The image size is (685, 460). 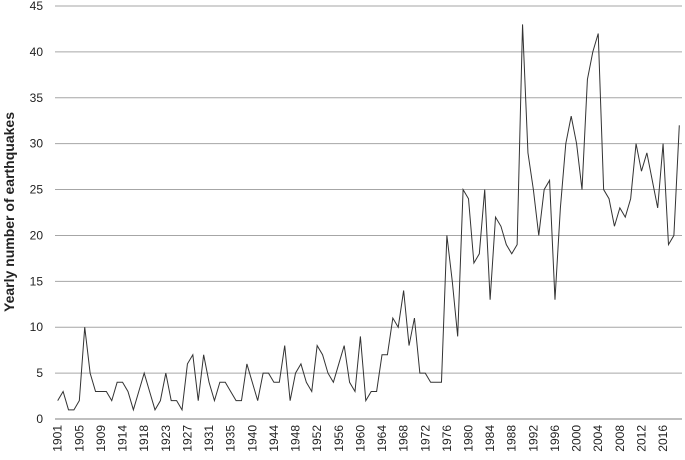 I want to click on x-tick-label: 2016, so click(x=663, y=438).